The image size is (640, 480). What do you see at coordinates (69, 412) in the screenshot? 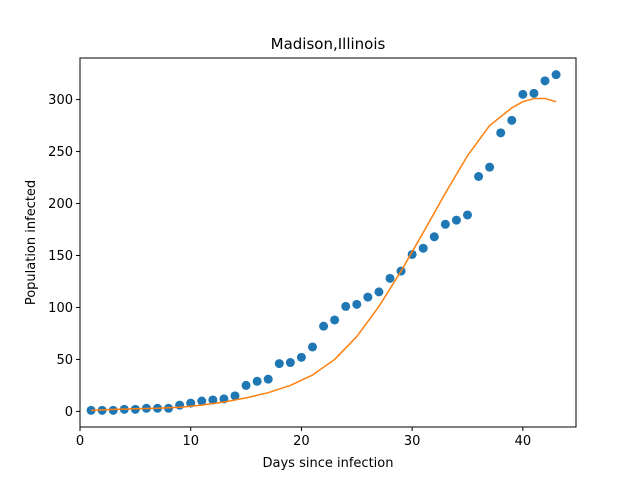
I see `y-tick-label: 0` at bounding box center [69, 412].